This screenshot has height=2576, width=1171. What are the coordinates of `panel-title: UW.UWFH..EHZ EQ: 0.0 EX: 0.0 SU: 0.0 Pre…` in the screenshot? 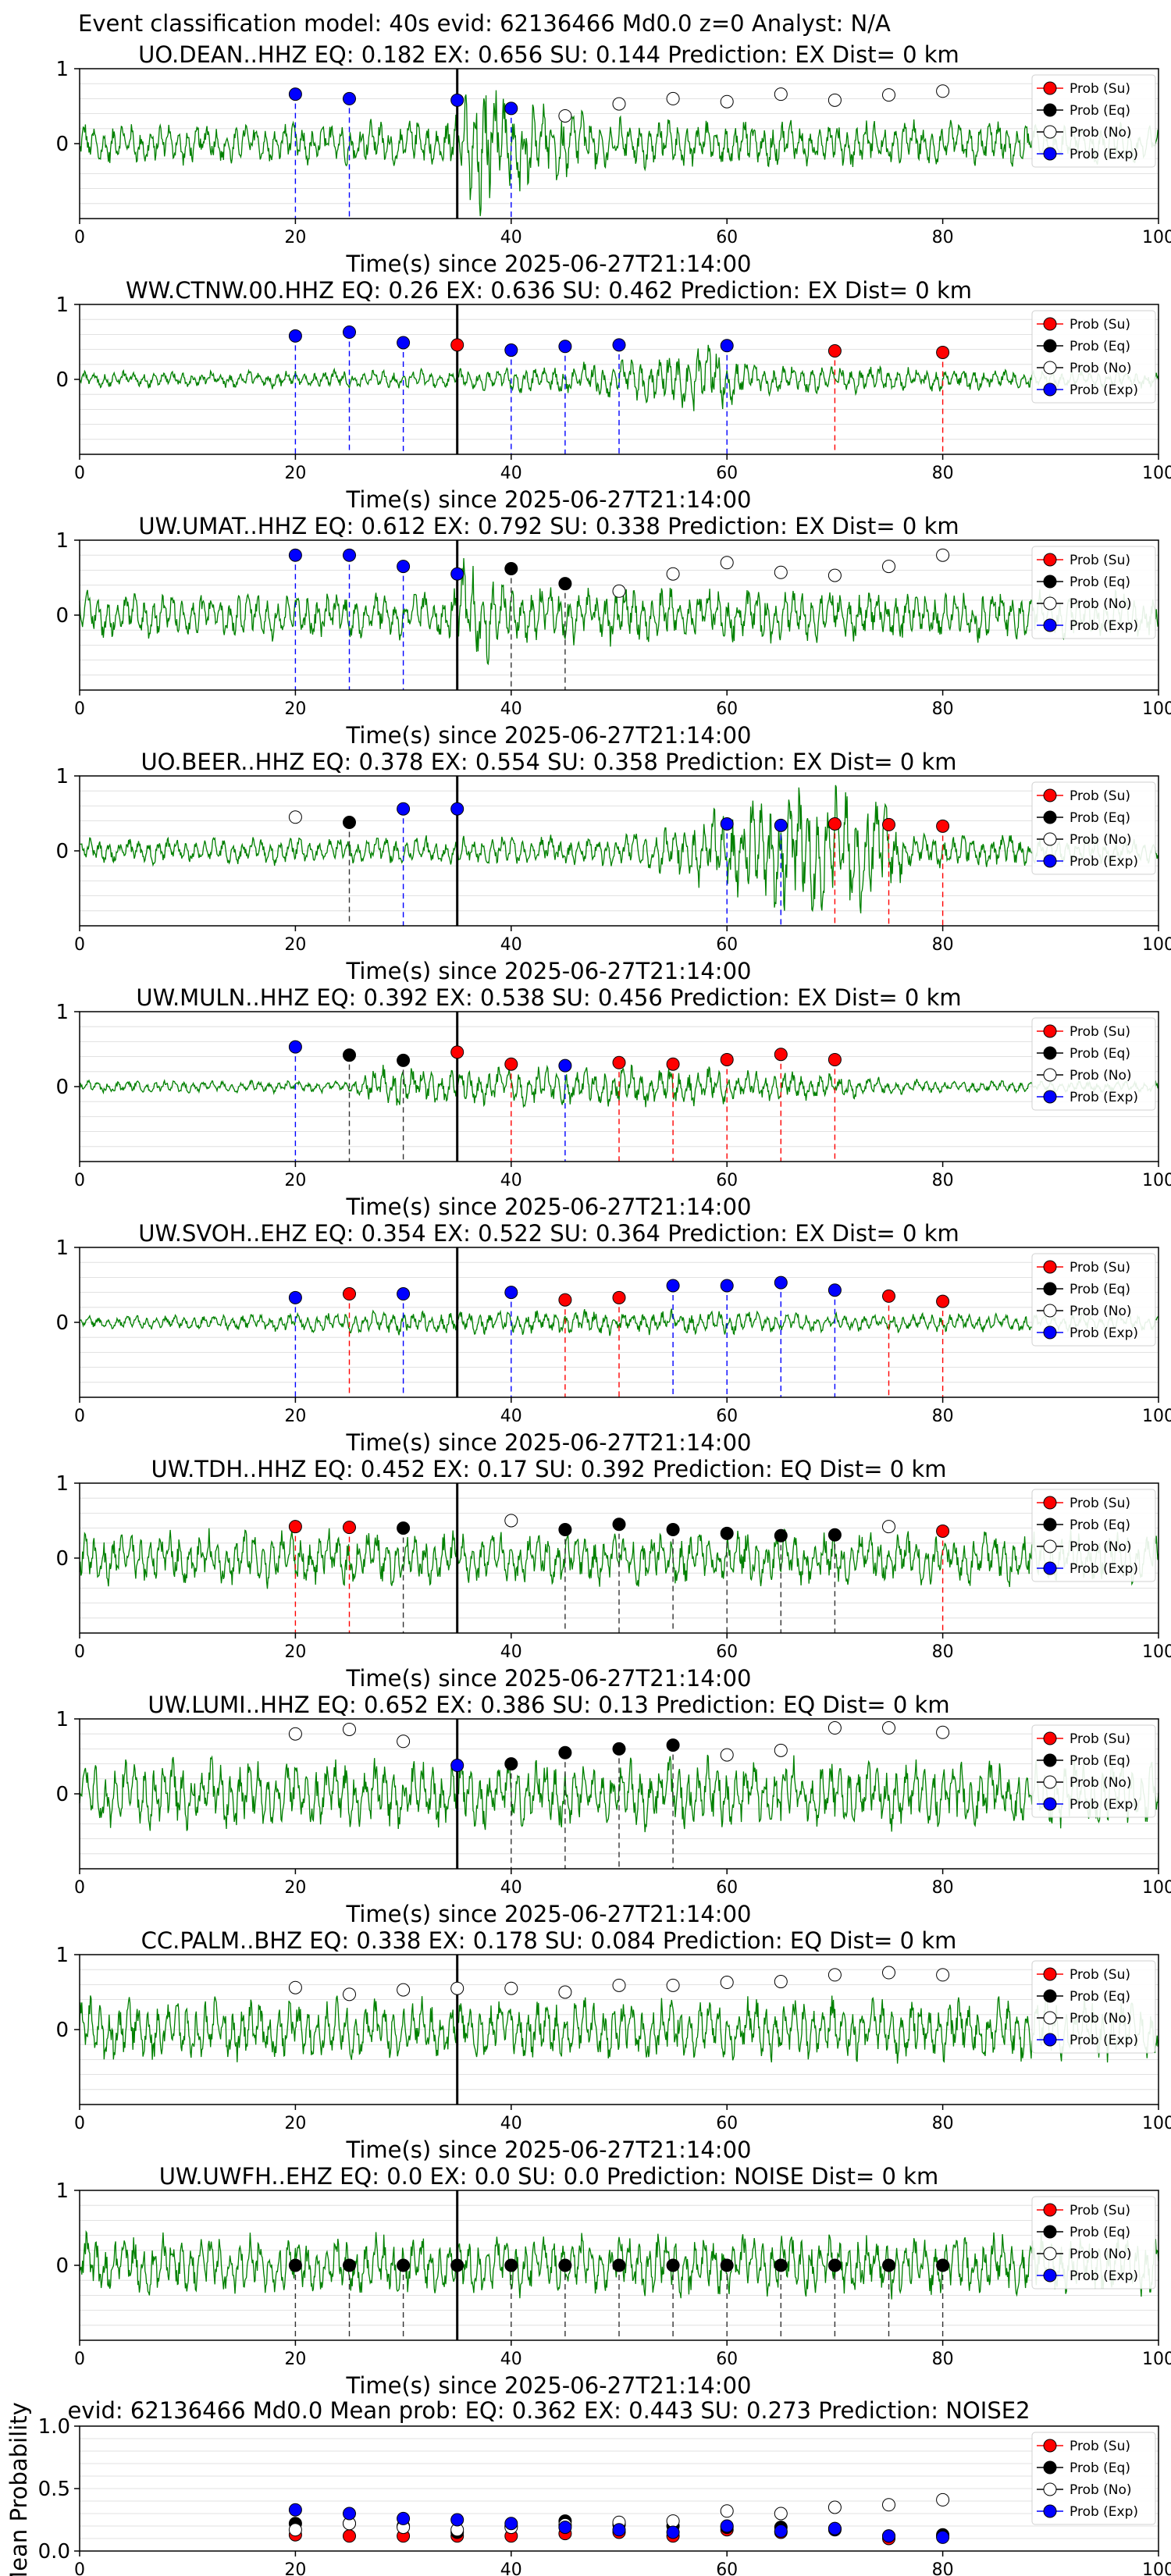 It's located at (548, 2176).